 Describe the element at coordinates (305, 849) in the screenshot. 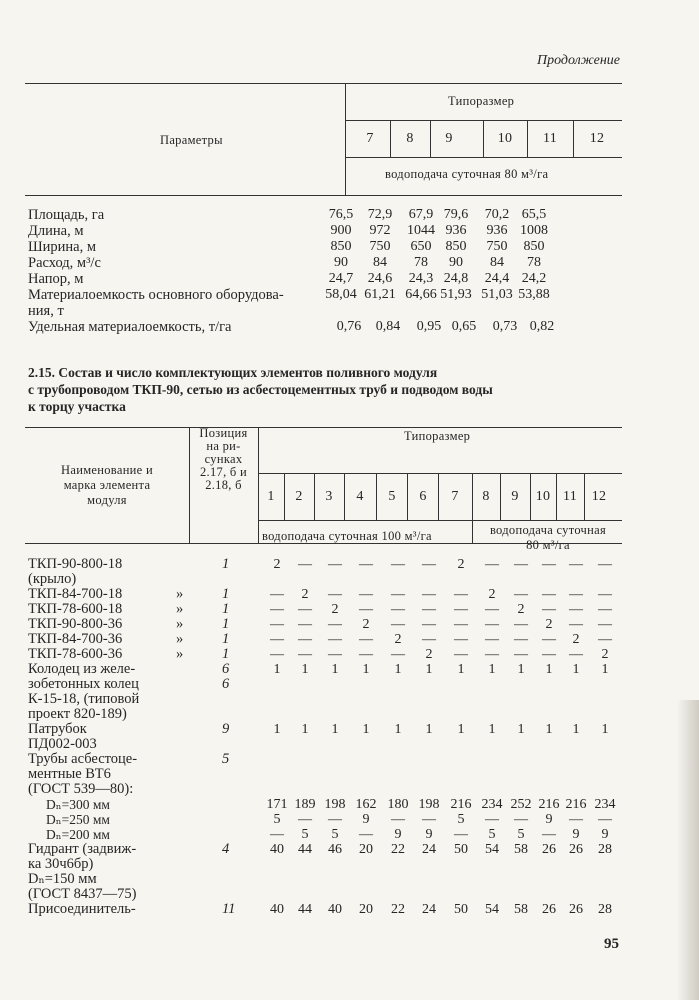

I see `cell-value: 44` at that location.